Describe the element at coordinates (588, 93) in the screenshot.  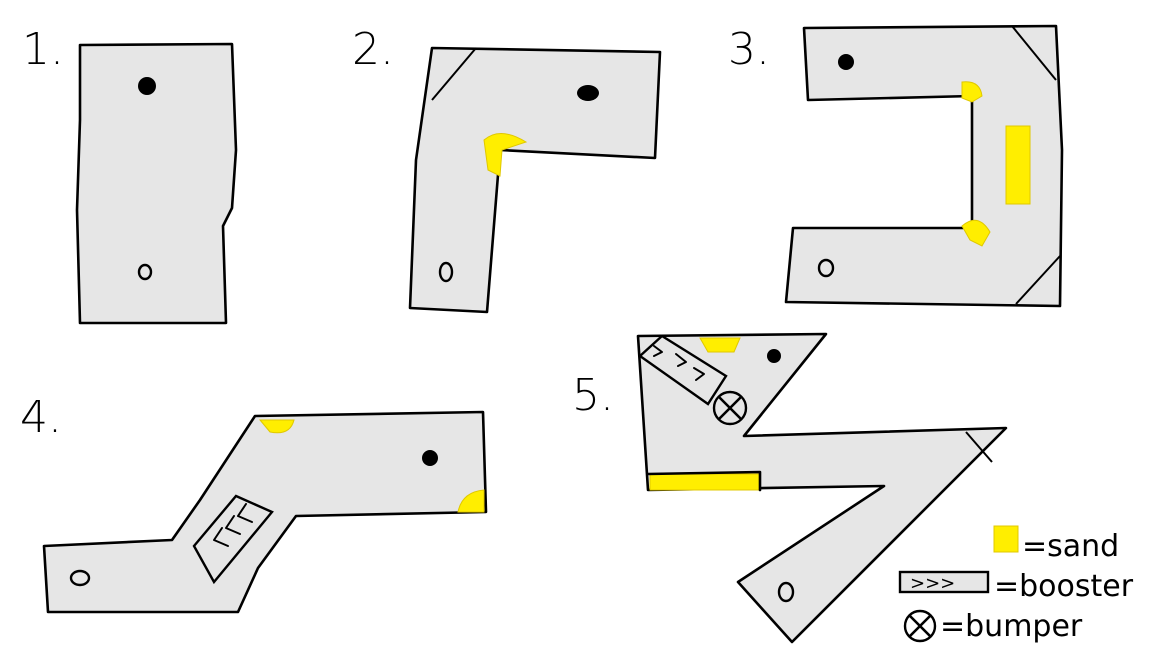
I see `hole-2-cup` at that location.